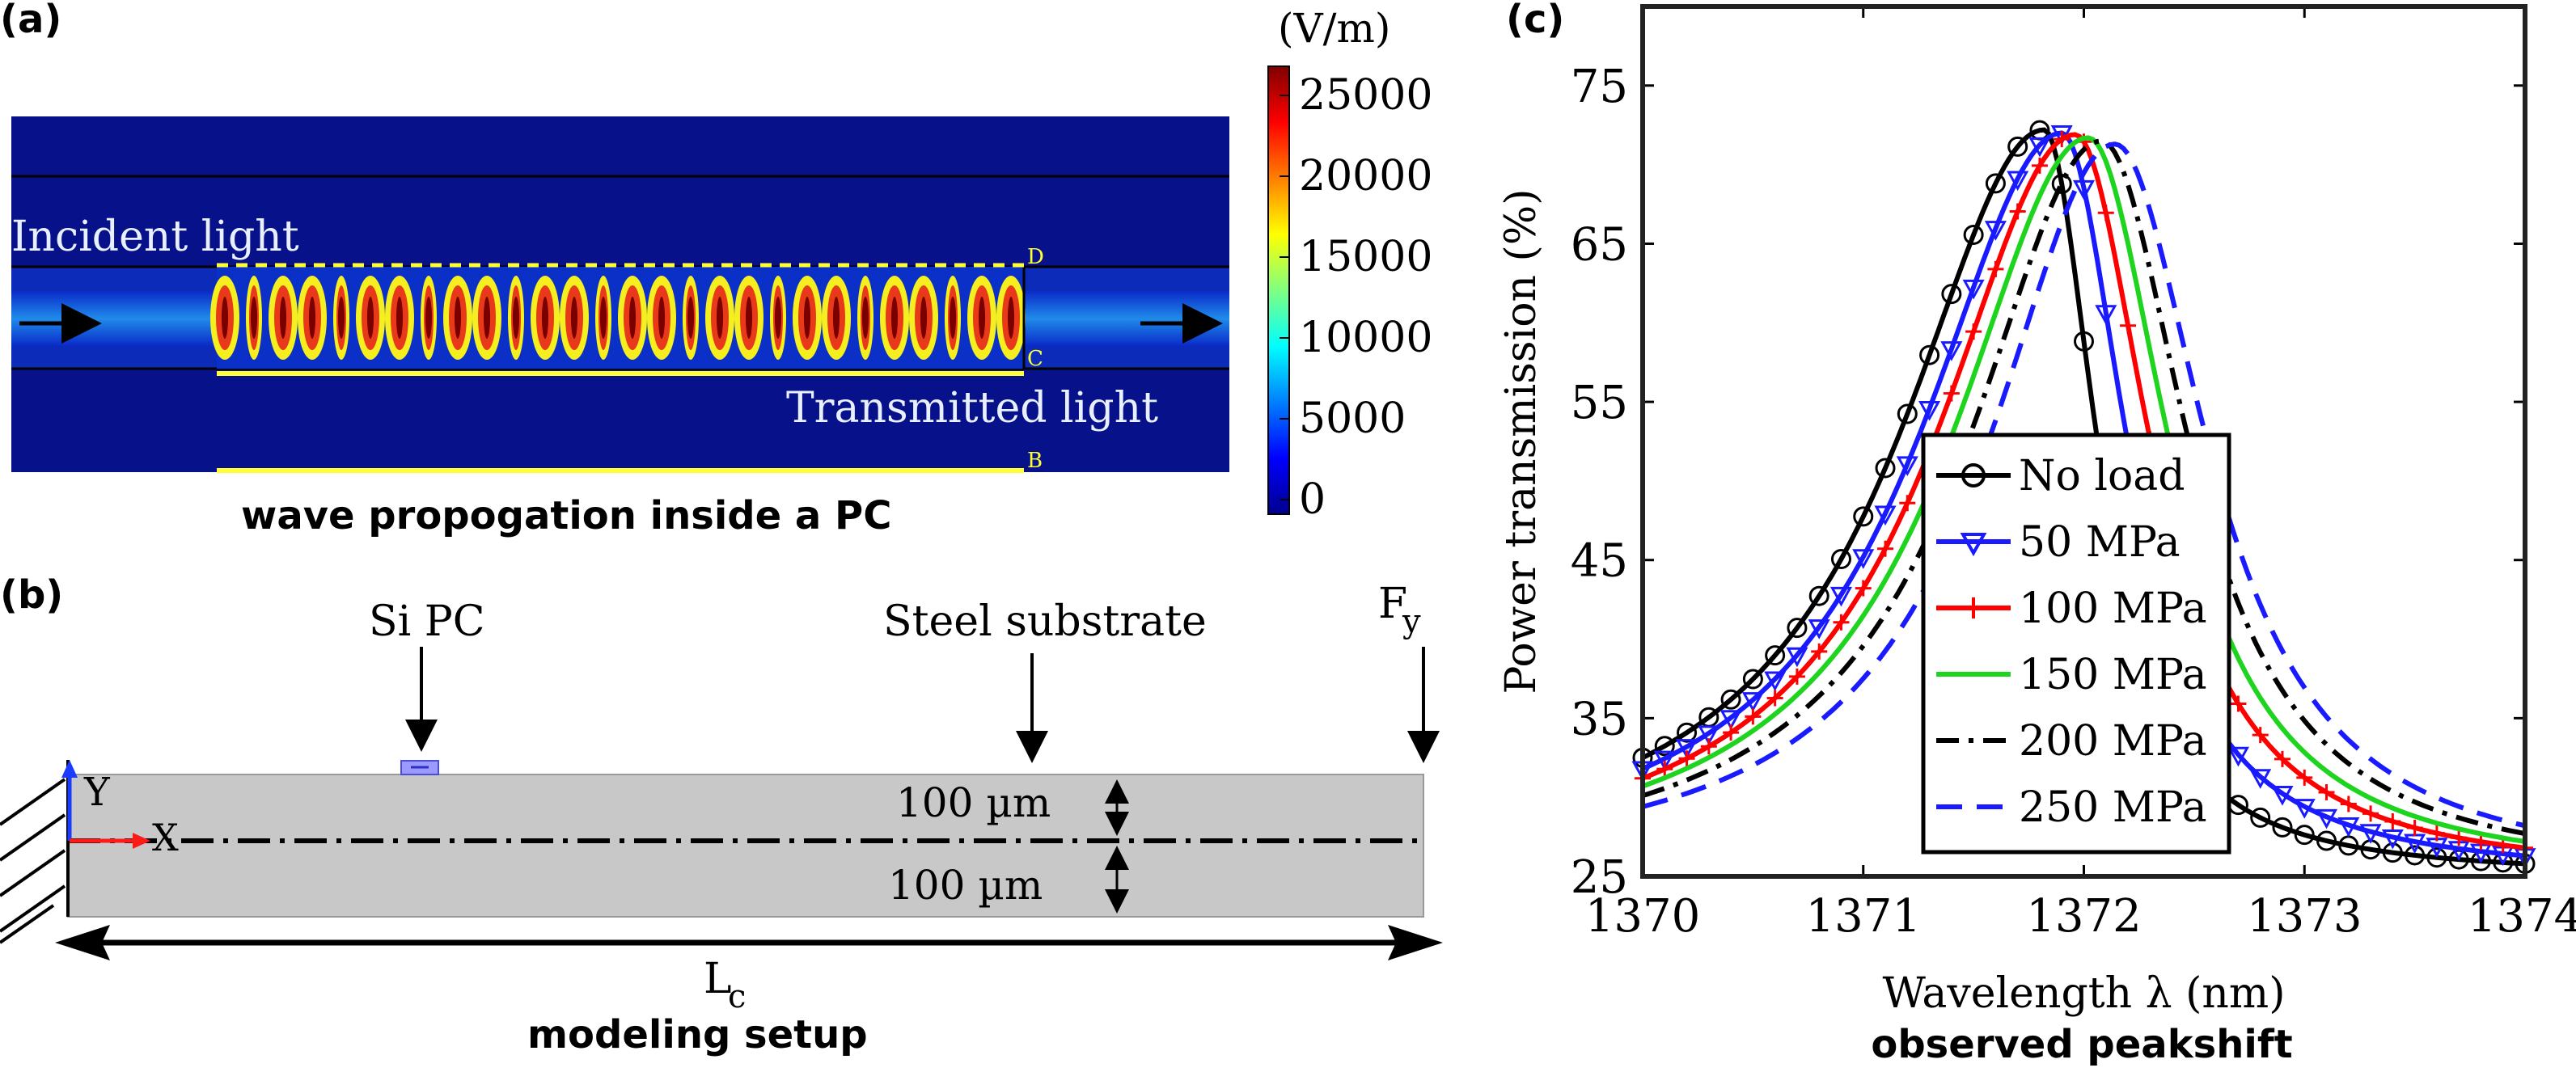  I want to click on length-label: L, so click(718, 979).